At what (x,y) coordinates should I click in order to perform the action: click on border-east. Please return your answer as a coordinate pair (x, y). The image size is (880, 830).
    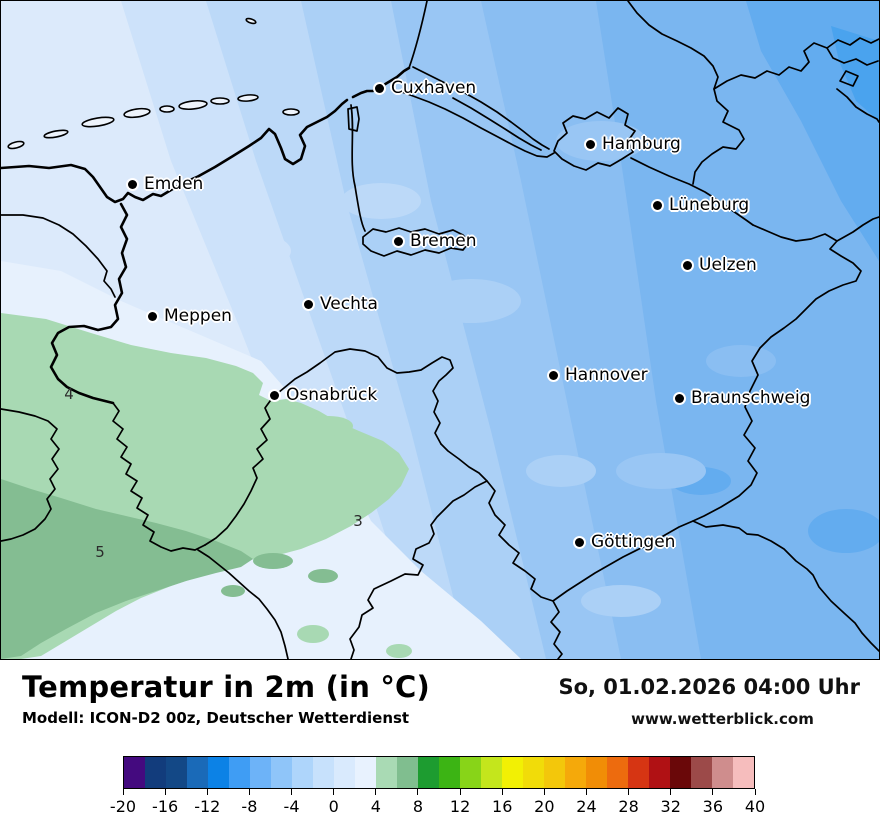
    Looking at the image, I should click on (785, 438).